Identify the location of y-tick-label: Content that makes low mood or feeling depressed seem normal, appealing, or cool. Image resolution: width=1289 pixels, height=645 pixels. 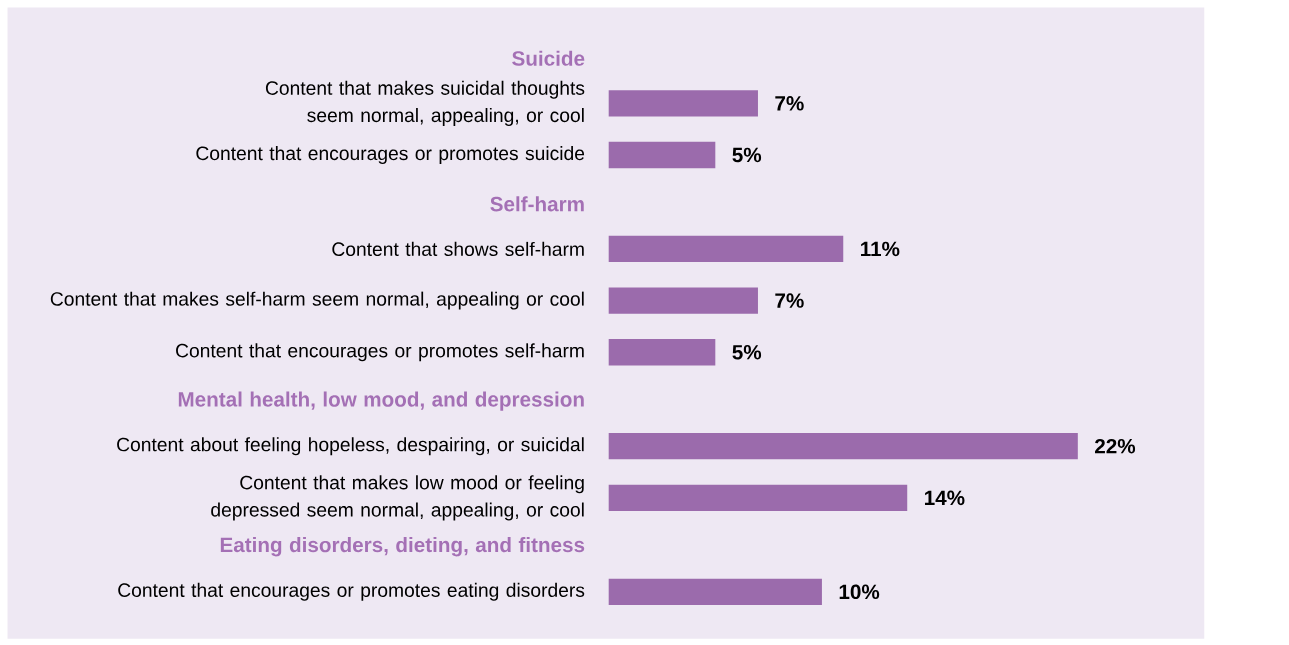
(397, 498).